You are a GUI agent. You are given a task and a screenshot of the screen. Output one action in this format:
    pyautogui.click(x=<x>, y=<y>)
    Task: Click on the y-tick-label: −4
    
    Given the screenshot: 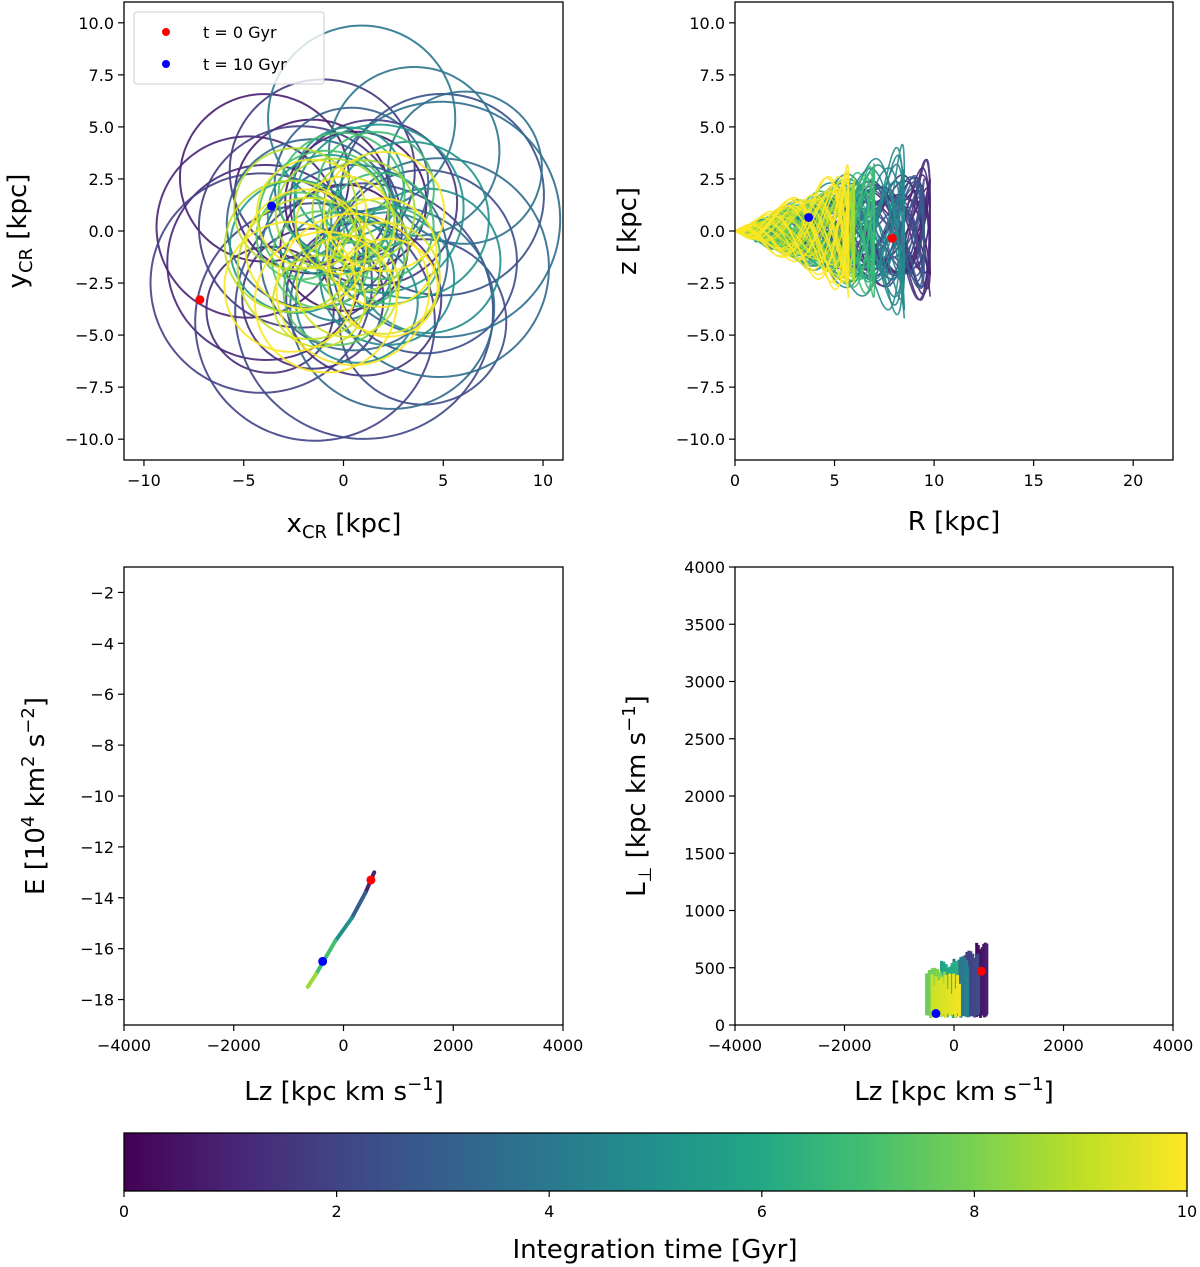 What is the action you would take?
    pyautogui.click(x=102, y=643)
    